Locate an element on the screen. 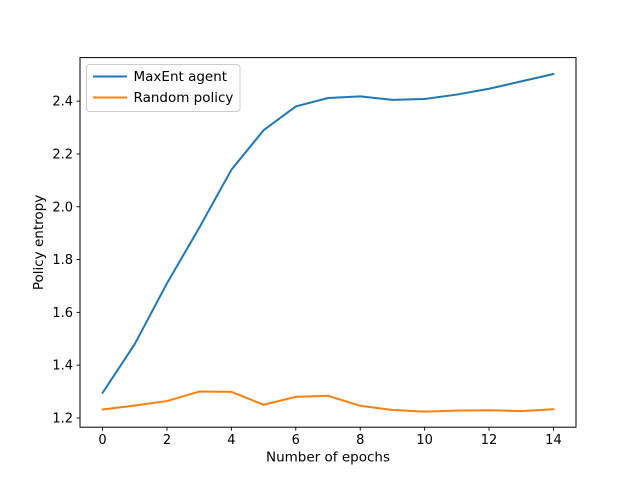 This screenshot has width=640, height=480. x-tick-label: 8 is located at coordinates (360, 440).